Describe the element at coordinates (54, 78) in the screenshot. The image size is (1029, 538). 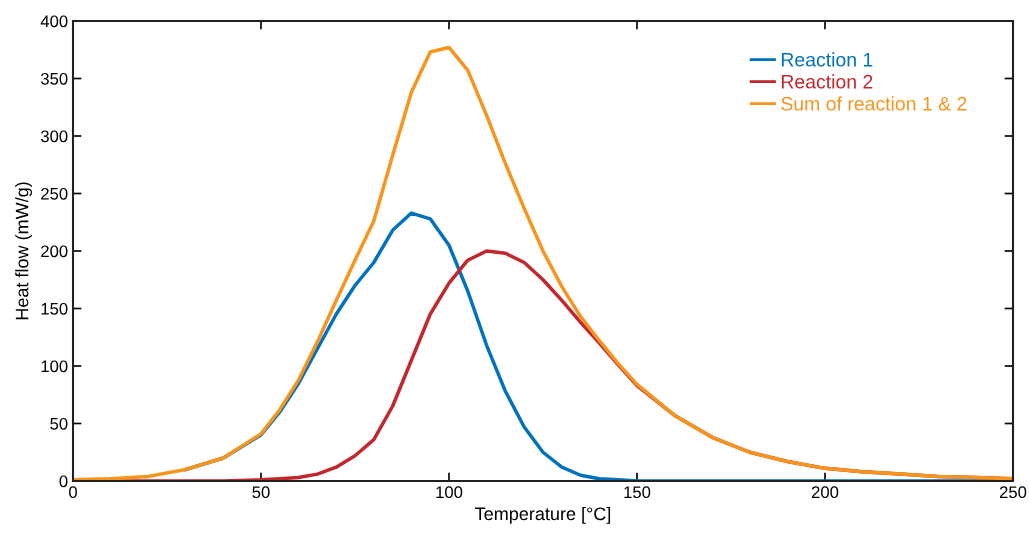
I see `y-tick-label: 350` at that location.